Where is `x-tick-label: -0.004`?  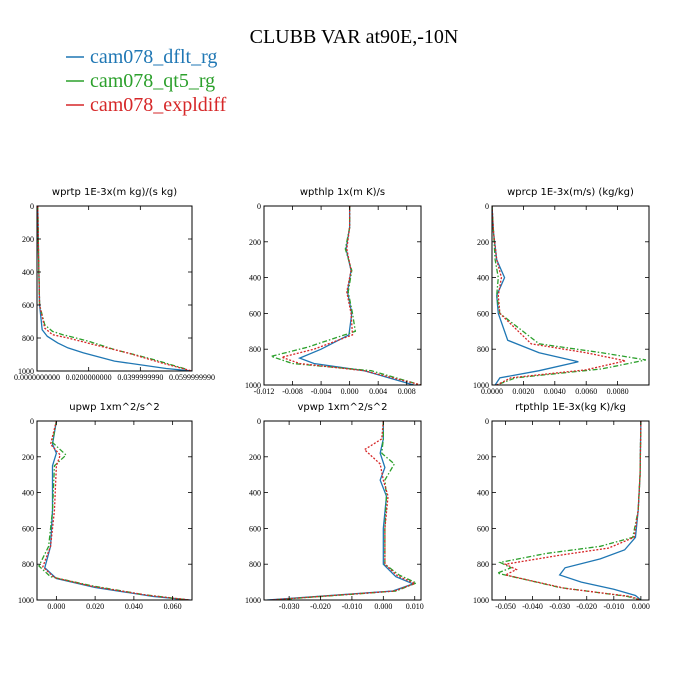
x-tick-label: -0.004 is located at coordinates (321, 391).